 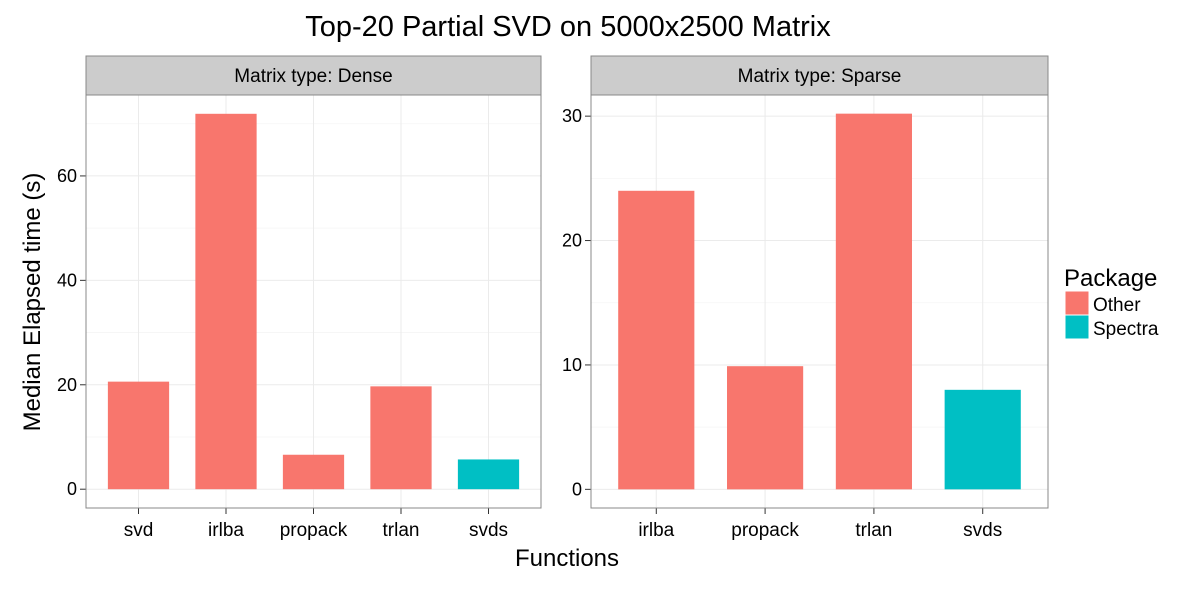 I want to click on chart-title: Top-20 Partial SVD on 5000x2500 Matrix, so click(x=568, y=27).